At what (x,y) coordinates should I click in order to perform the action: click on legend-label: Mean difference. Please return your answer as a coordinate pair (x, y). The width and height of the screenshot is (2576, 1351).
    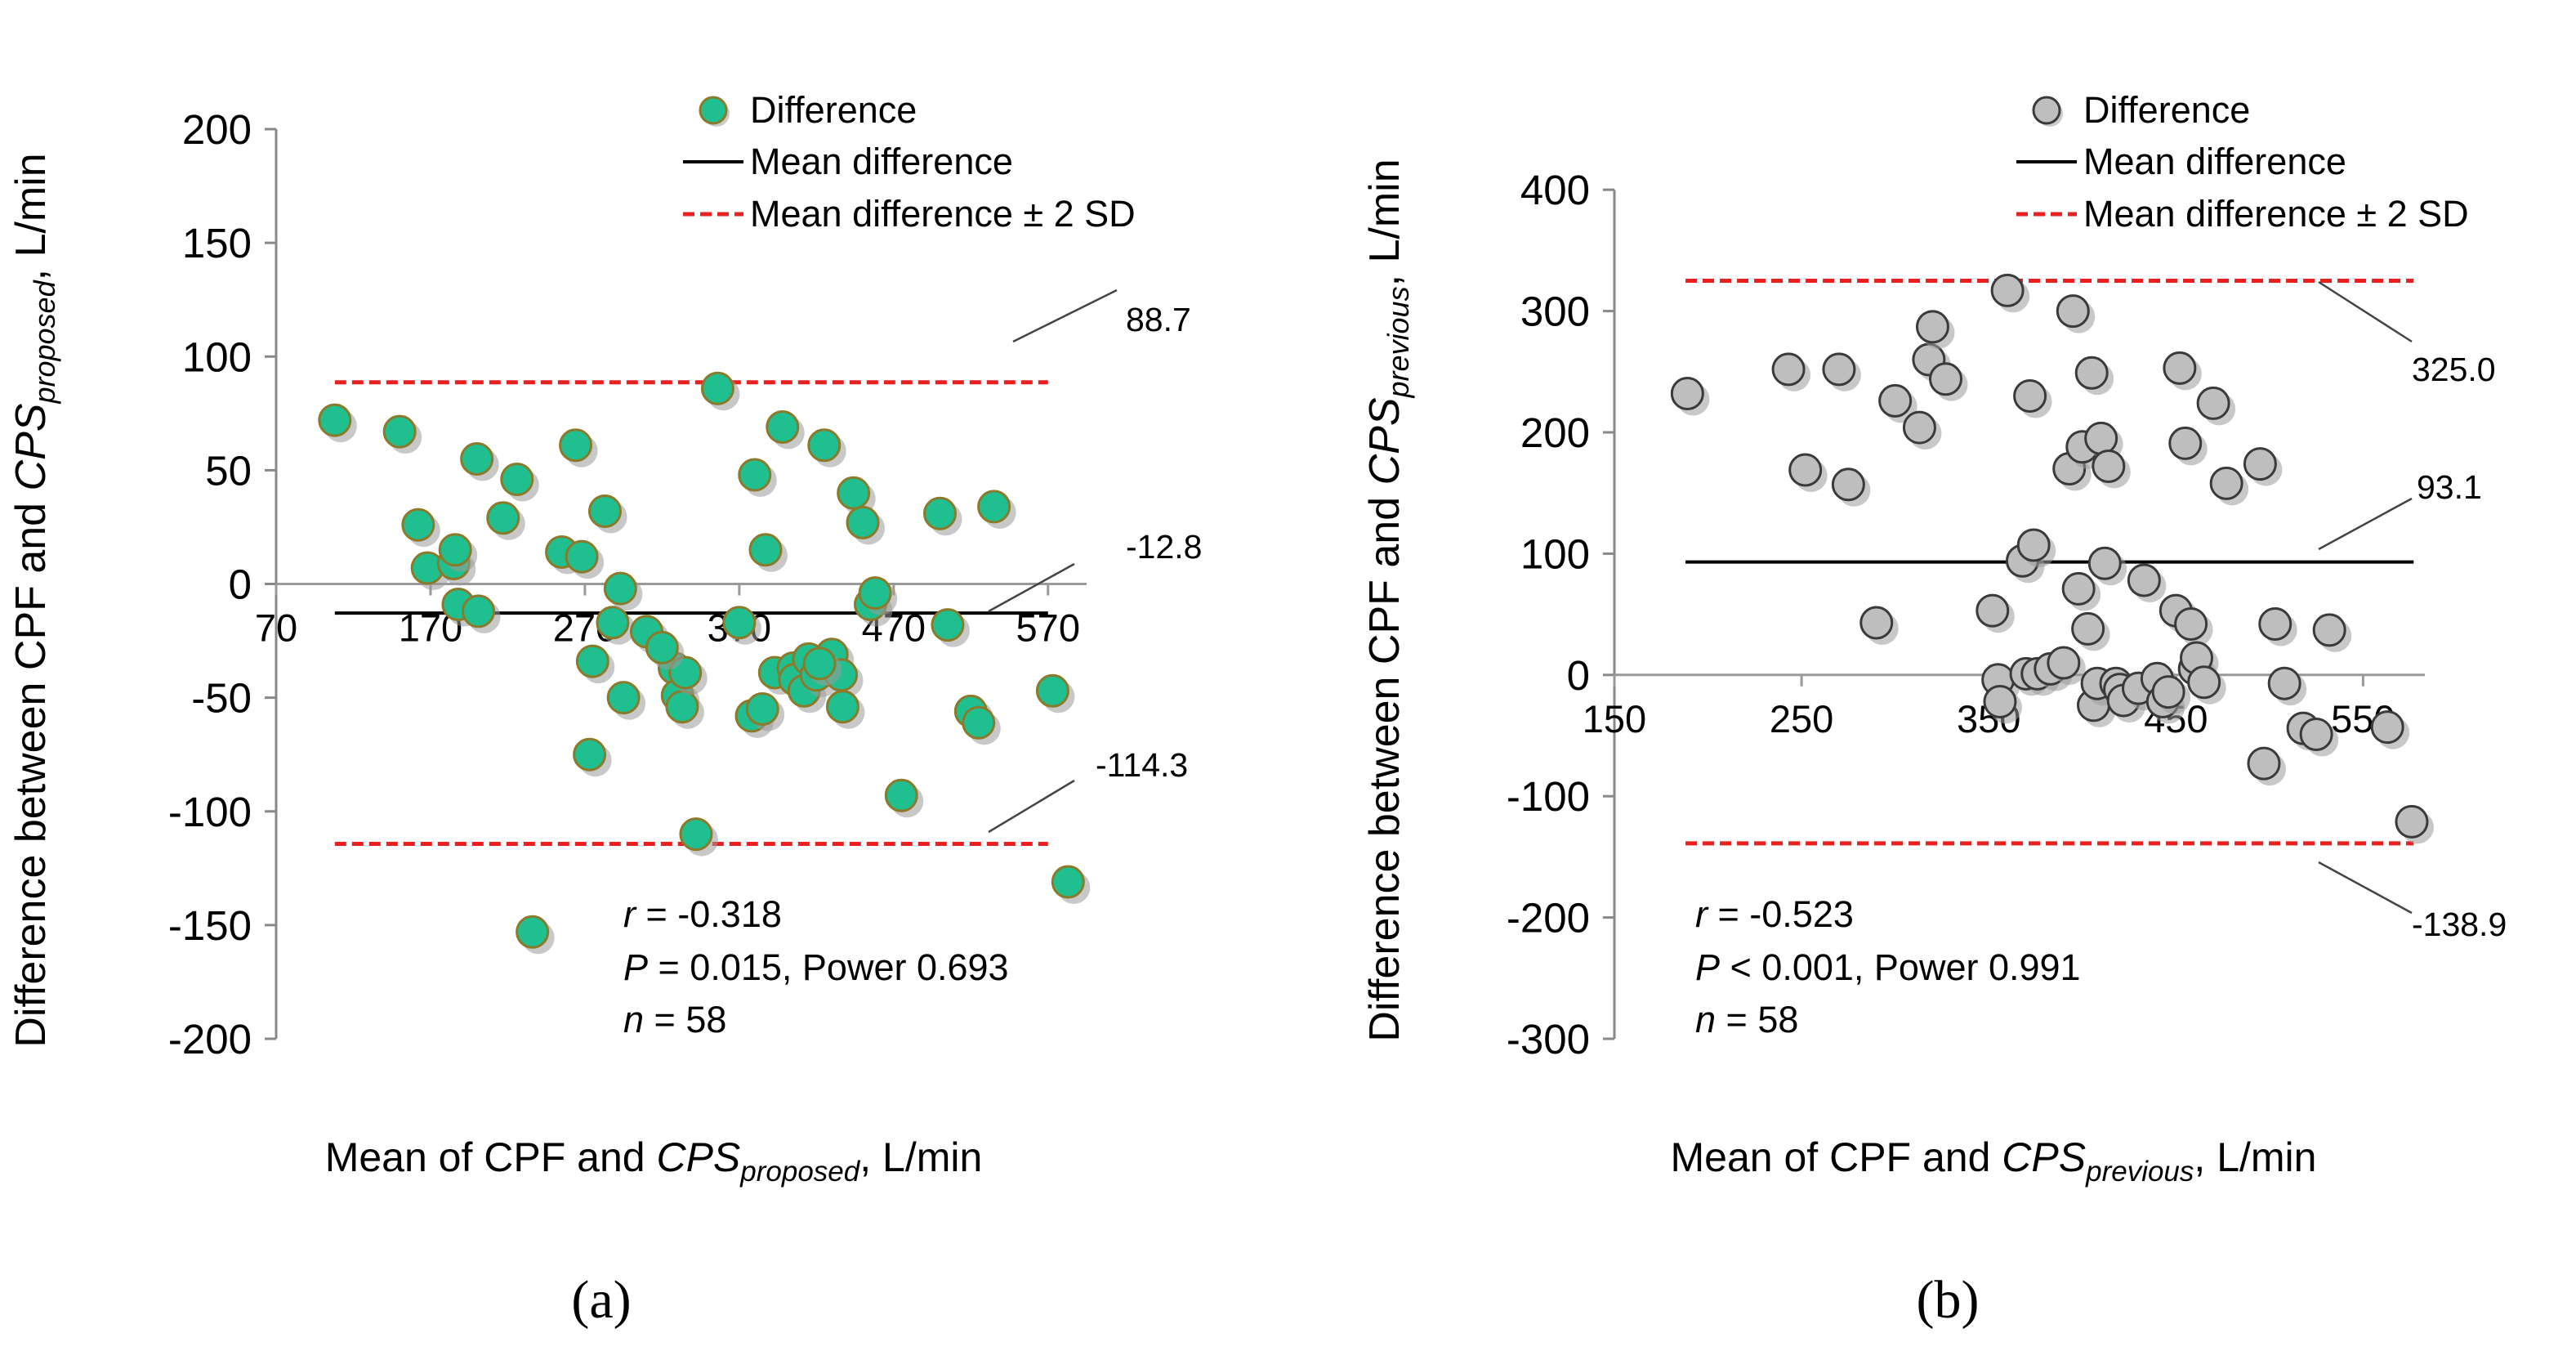
    Looking at the image, I should click on (882, 162).